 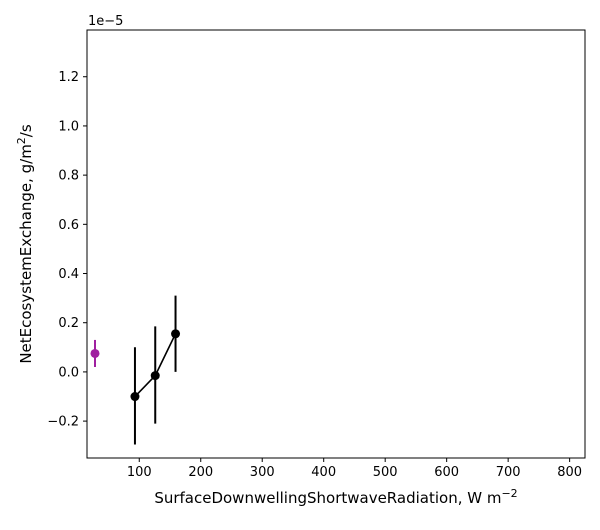 What do you see at coordinates (508, 472) in the screenshot?
I see `x-tick-label: 700` at bounding box center [508, 472].